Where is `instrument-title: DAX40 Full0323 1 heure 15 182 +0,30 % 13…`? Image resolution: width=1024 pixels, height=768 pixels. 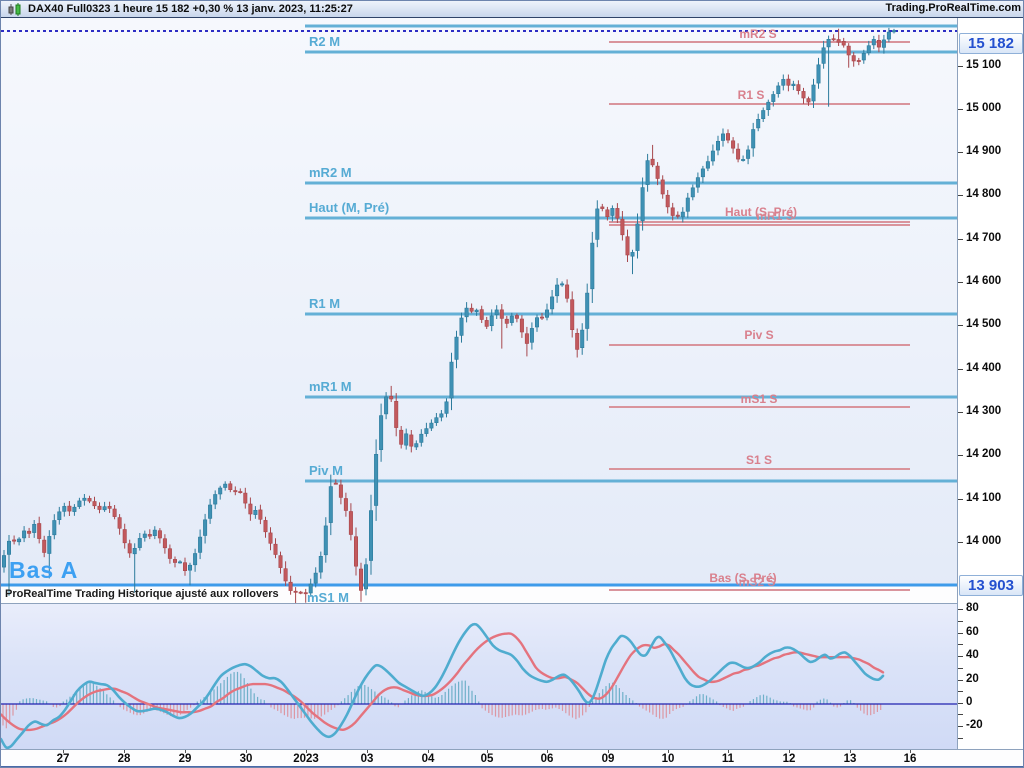
instrument-title: DAX40 Full0323 1 heure 15 182 +0,30 % 13… is located at coordinates (190, 9).